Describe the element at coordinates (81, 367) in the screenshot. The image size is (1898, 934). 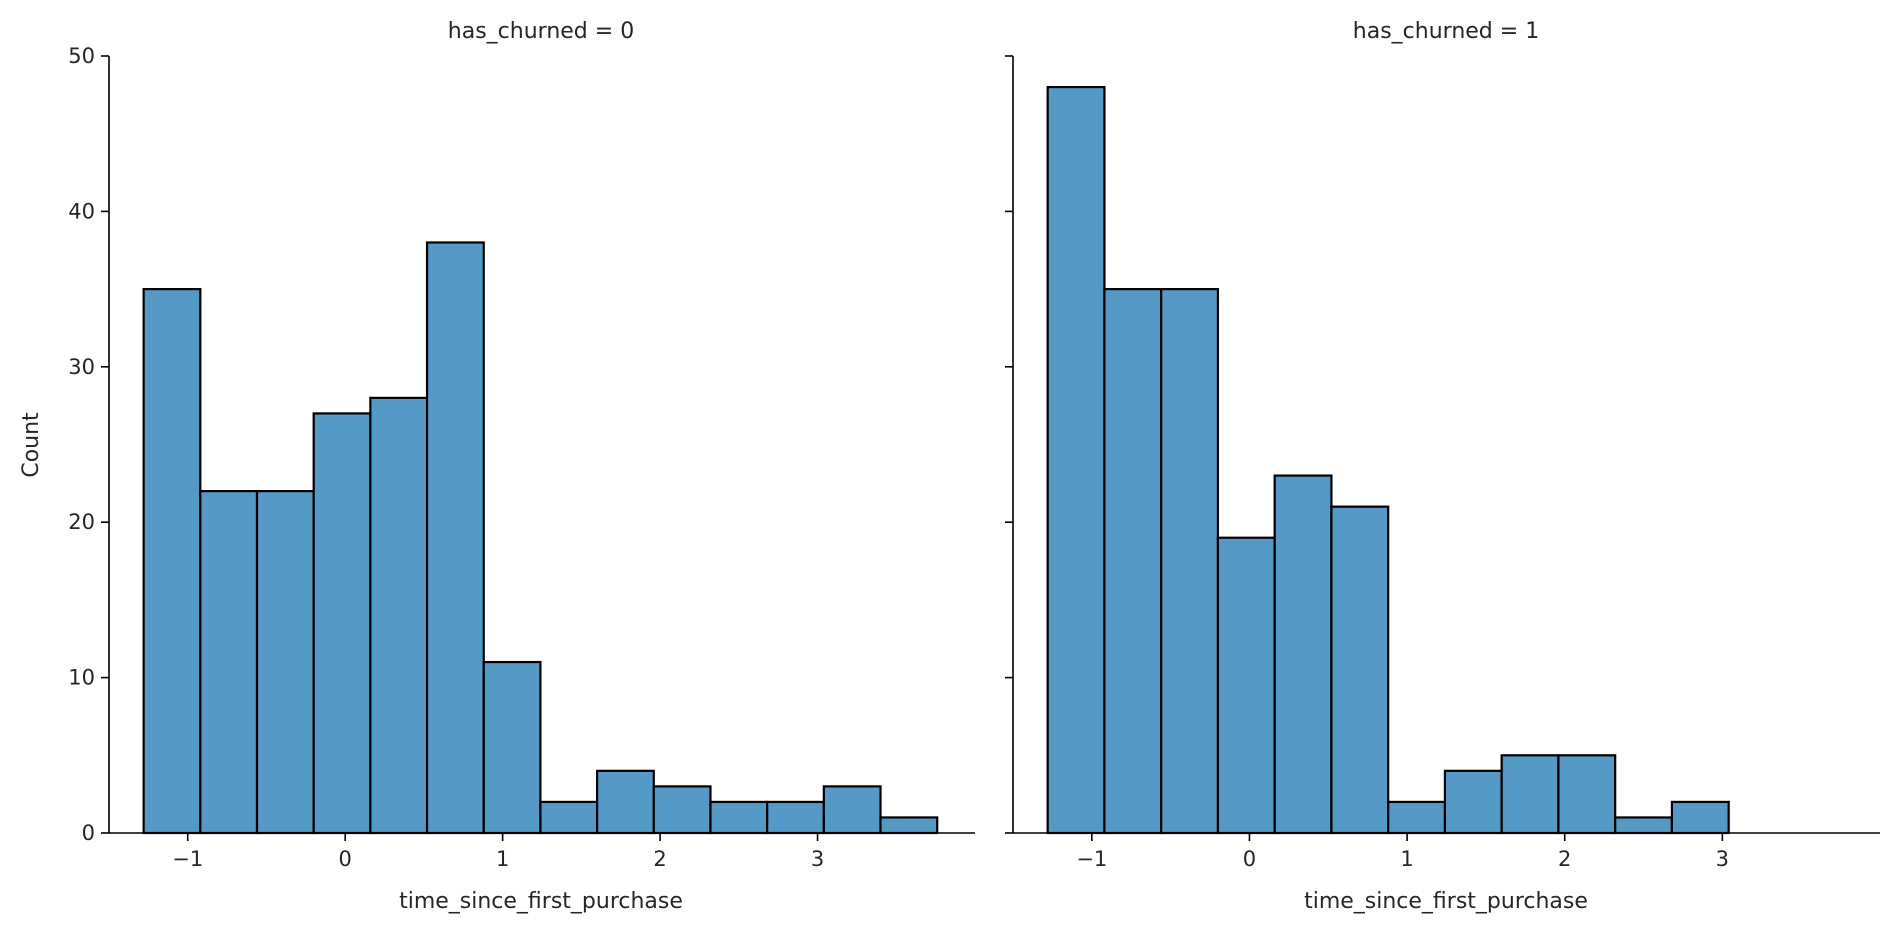
I see `y-tick-label: 30` at that location.